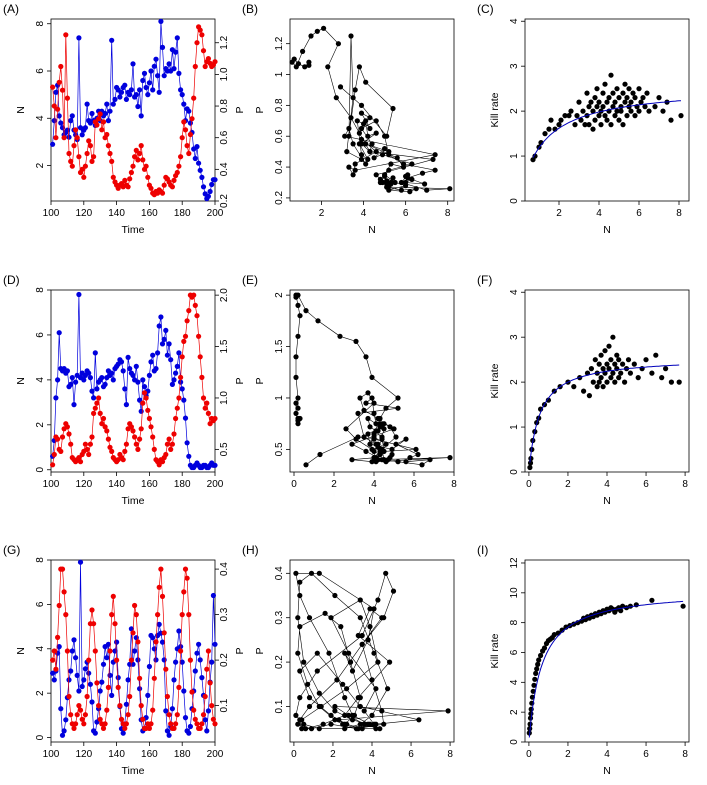 Image resolution: width=707 pixels, height=785 pixels. What do you see at coordinates (224, 449) in the screenshot?
I see `y-right-tick-label: 0.5` at bounding box center [224, 449].